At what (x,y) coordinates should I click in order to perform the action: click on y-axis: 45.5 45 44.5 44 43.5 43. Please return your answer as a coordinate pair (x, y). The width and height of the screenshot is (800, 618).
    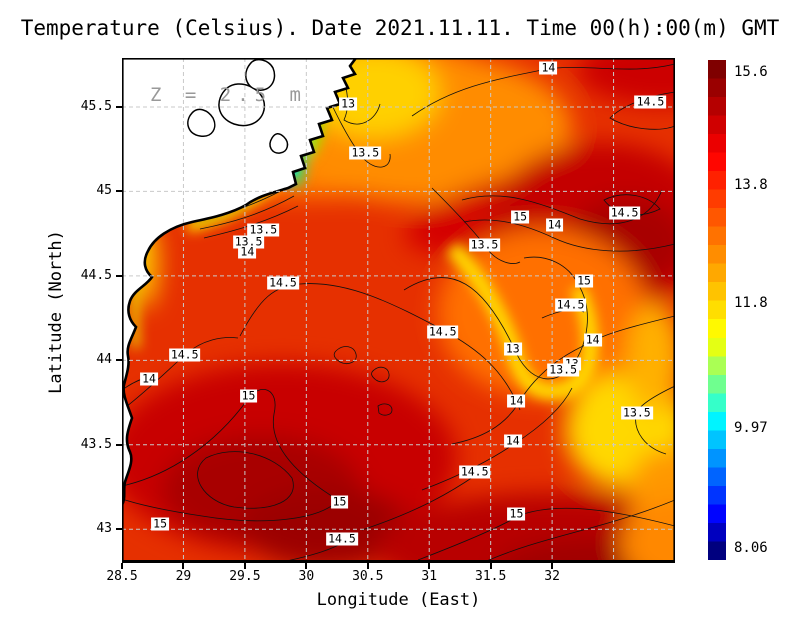
    Looking at the image, I should click on (61, 310).